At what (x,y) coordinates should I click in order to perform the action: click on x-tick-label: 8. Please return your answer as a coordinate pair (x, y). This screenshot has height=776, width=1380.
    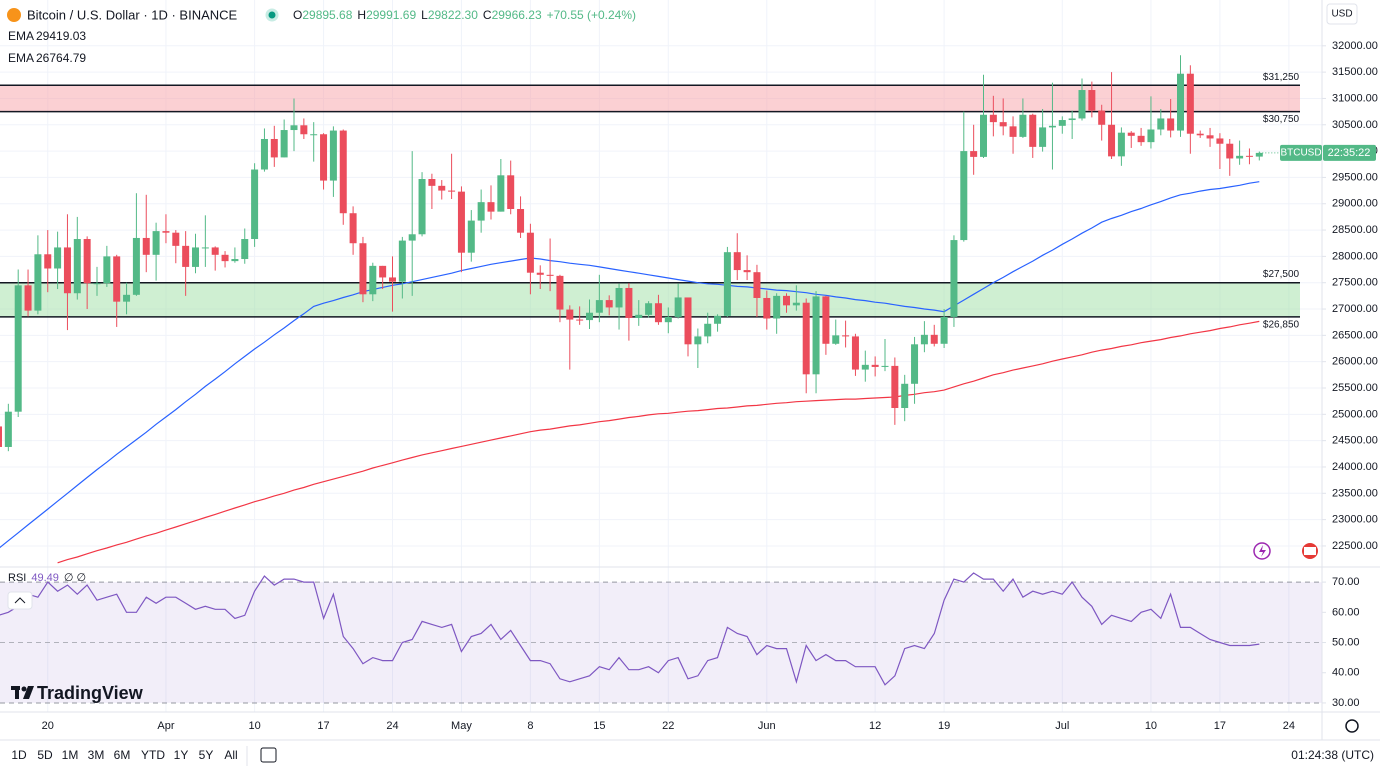
    Looking at the image, I should click on (530, 726).